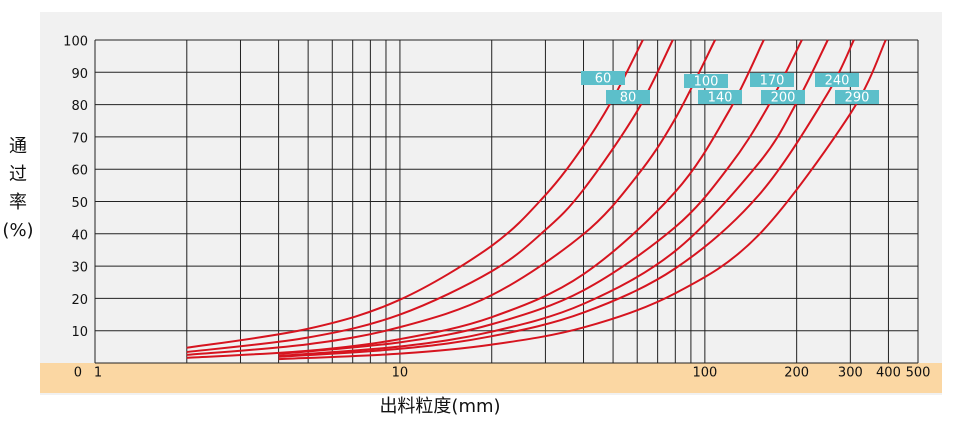 The width and height of the screenshot is (958, 428). Describe the element at coordinates (18, 146) in the screenshot. I see `y-axis-label: 通` at that location.